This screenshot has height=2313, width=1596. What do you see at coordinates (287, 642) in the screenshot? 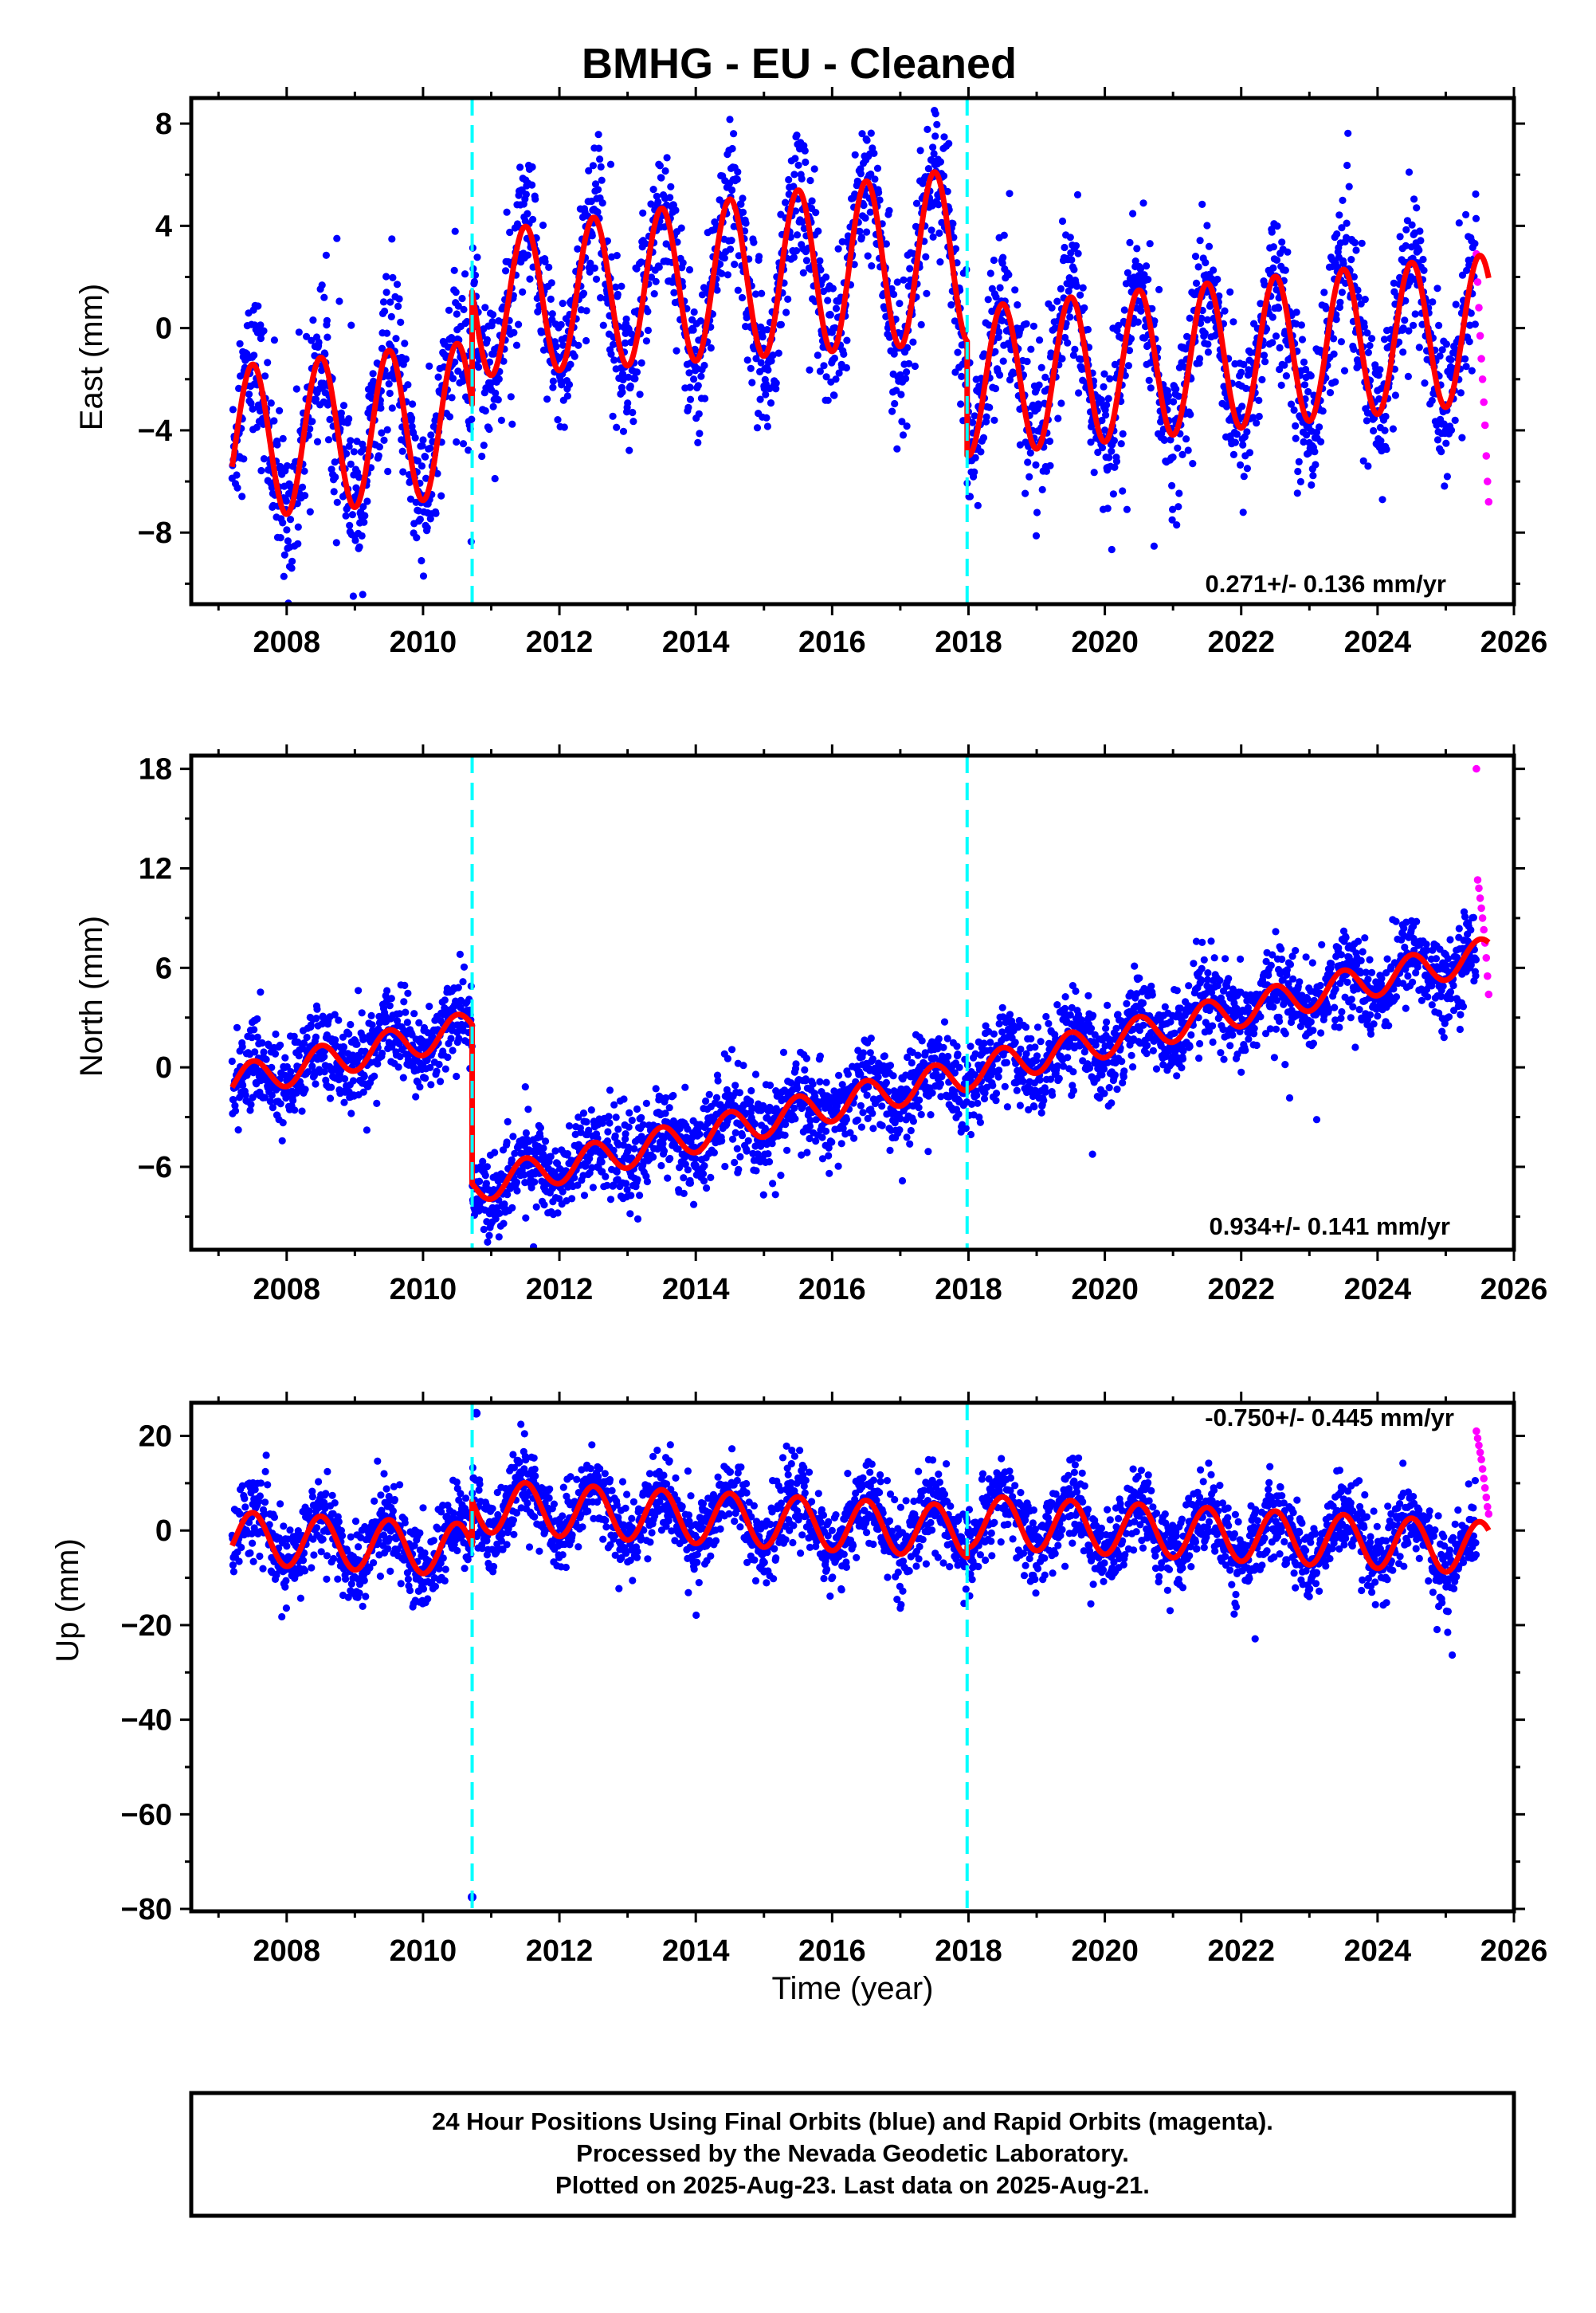
I see `east-xtick-label: 2008` at bounding box center [287, 642].